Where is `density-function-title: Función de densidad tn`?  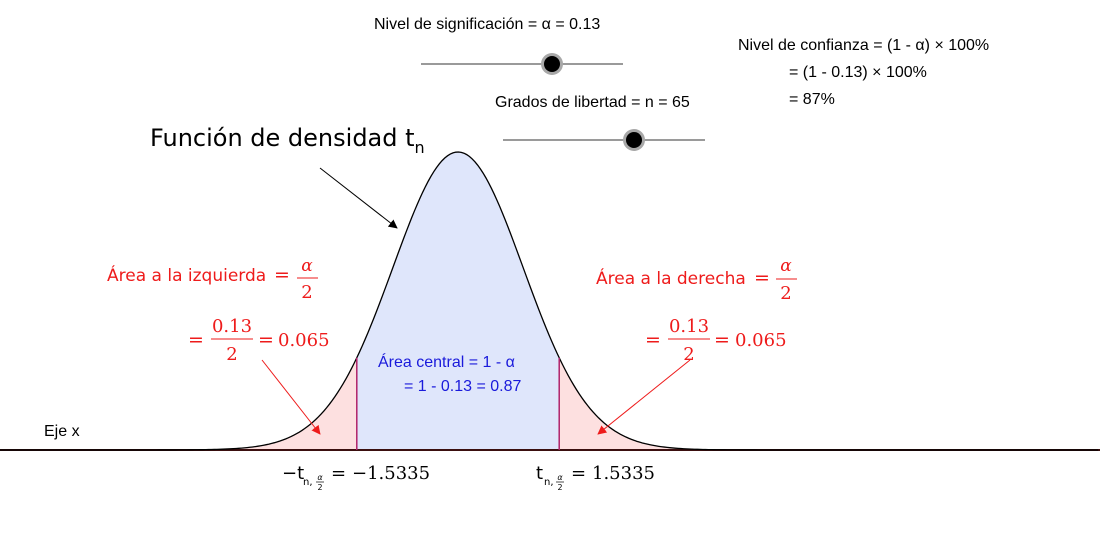 density-function-title: Función de densidad tn is located at coordinates (287, 140).